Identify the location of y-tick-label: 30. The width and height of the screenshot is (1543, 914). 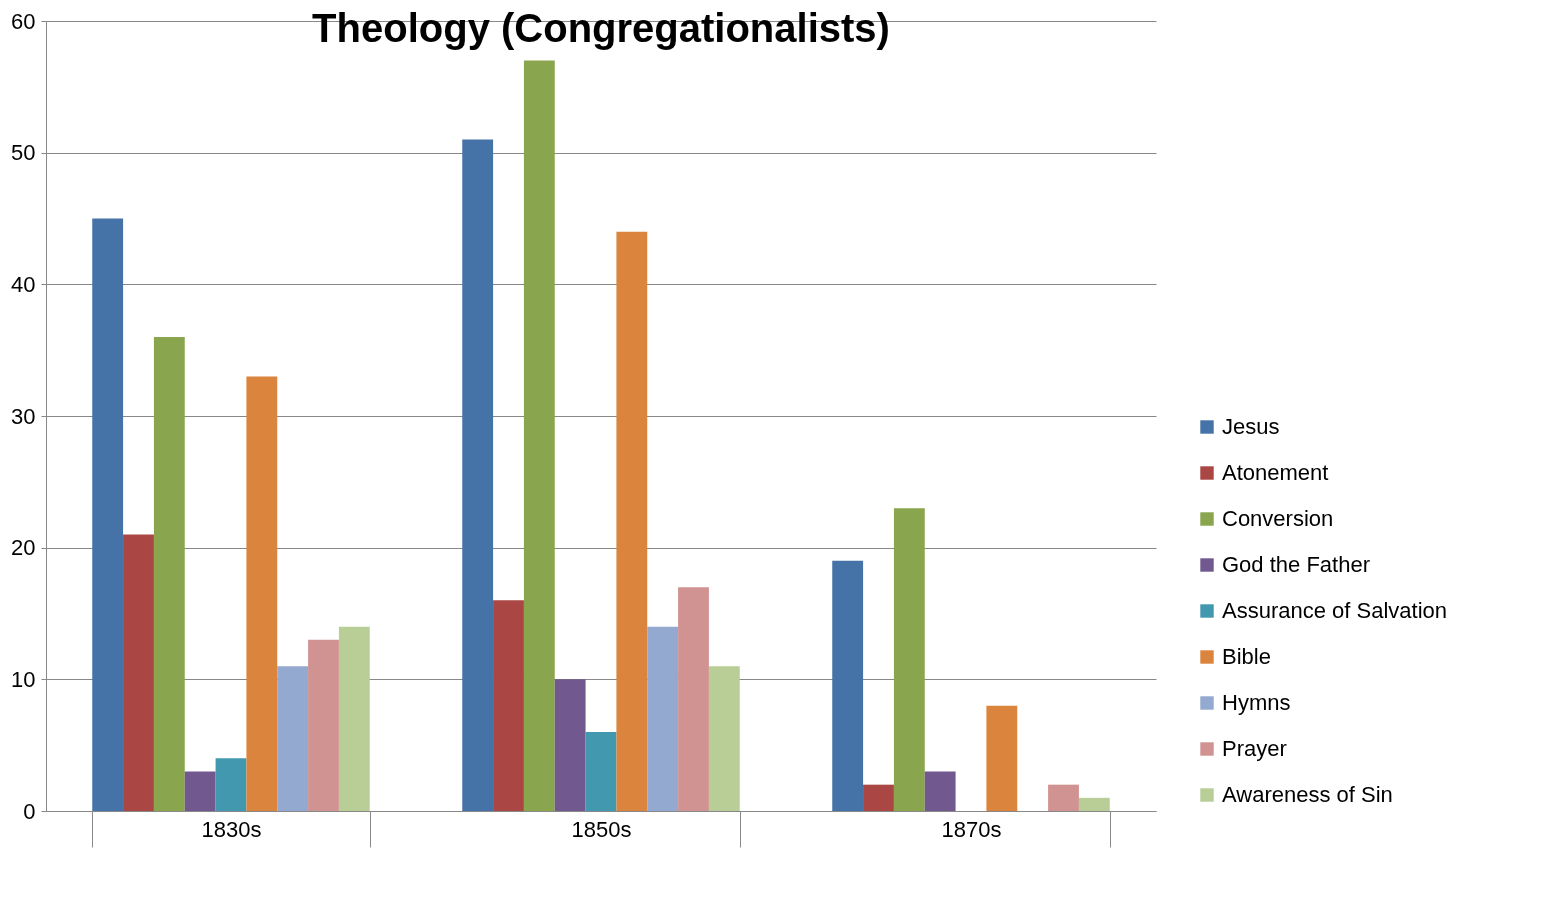
(23, 416).